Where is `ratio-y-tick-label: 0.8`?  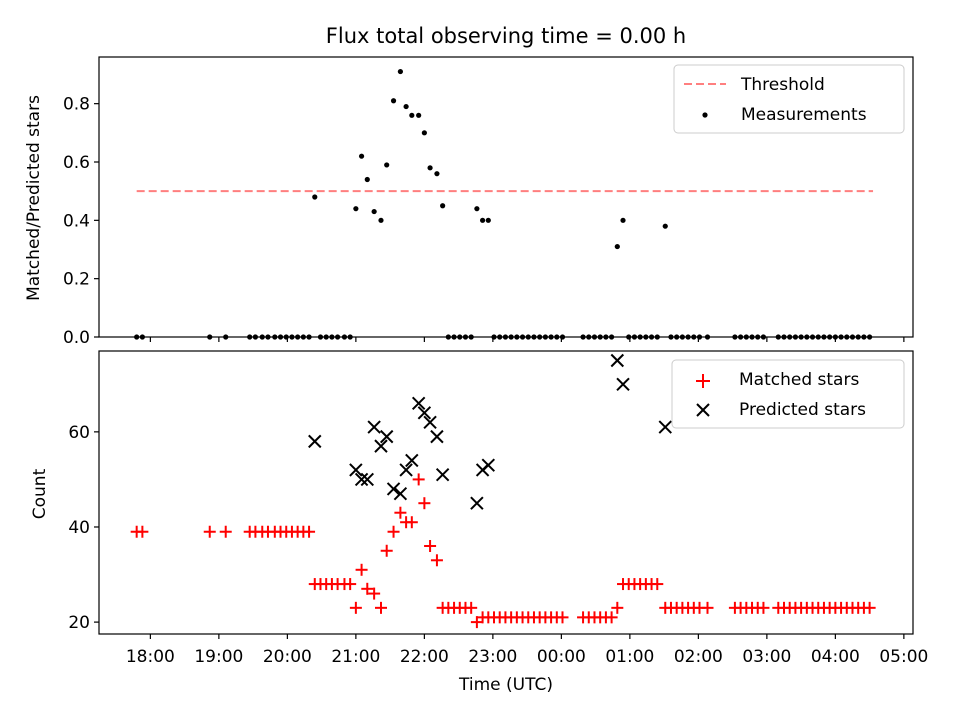
ratio-y-tick-label: 0.8 is located at coordinates (76, 105).